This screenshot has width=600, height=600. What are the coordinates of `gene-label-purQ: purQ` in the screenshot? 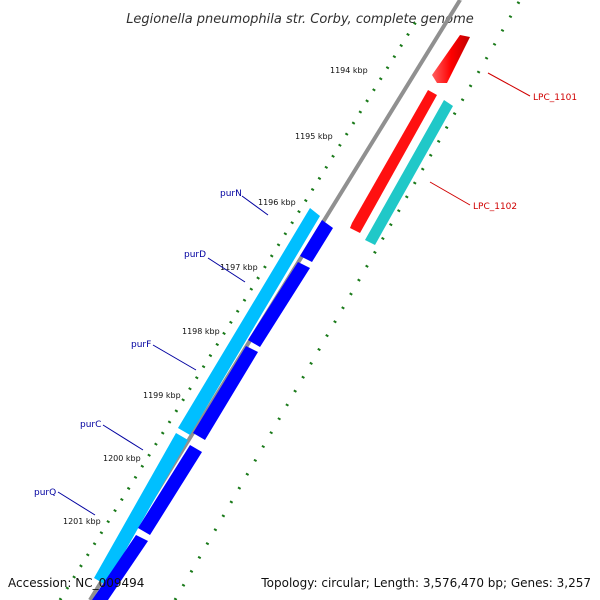 It's located at (45, 493).